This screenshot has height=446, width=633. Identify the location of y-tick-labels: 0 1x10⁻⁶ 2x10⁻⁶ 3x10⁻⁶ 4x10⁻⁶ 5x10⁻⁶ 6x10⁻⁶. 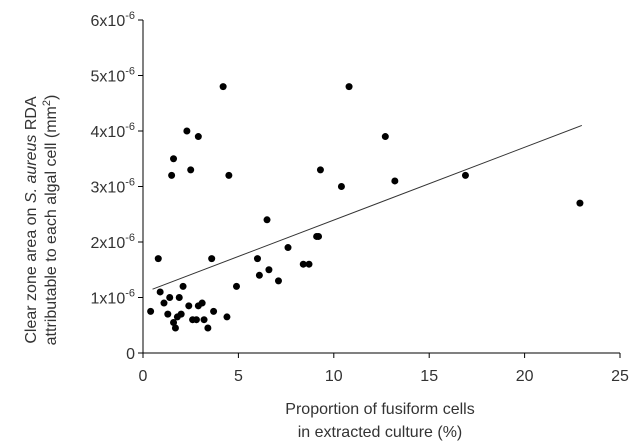
(117, 186).